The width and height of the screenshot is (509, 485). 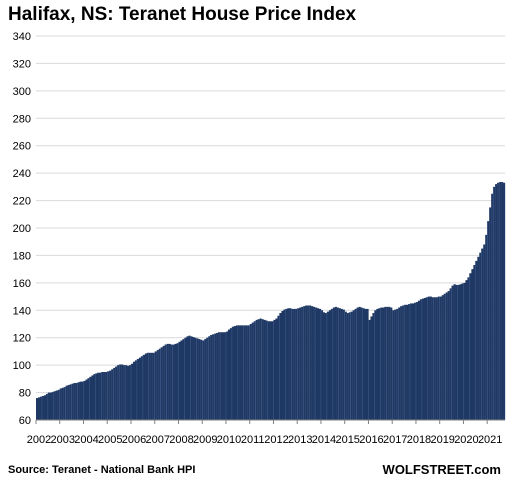 What do you see at coordinates (419, 440) in the screenshot?
I see `x-tick-label: 2018` at bounding box center [419, 440].